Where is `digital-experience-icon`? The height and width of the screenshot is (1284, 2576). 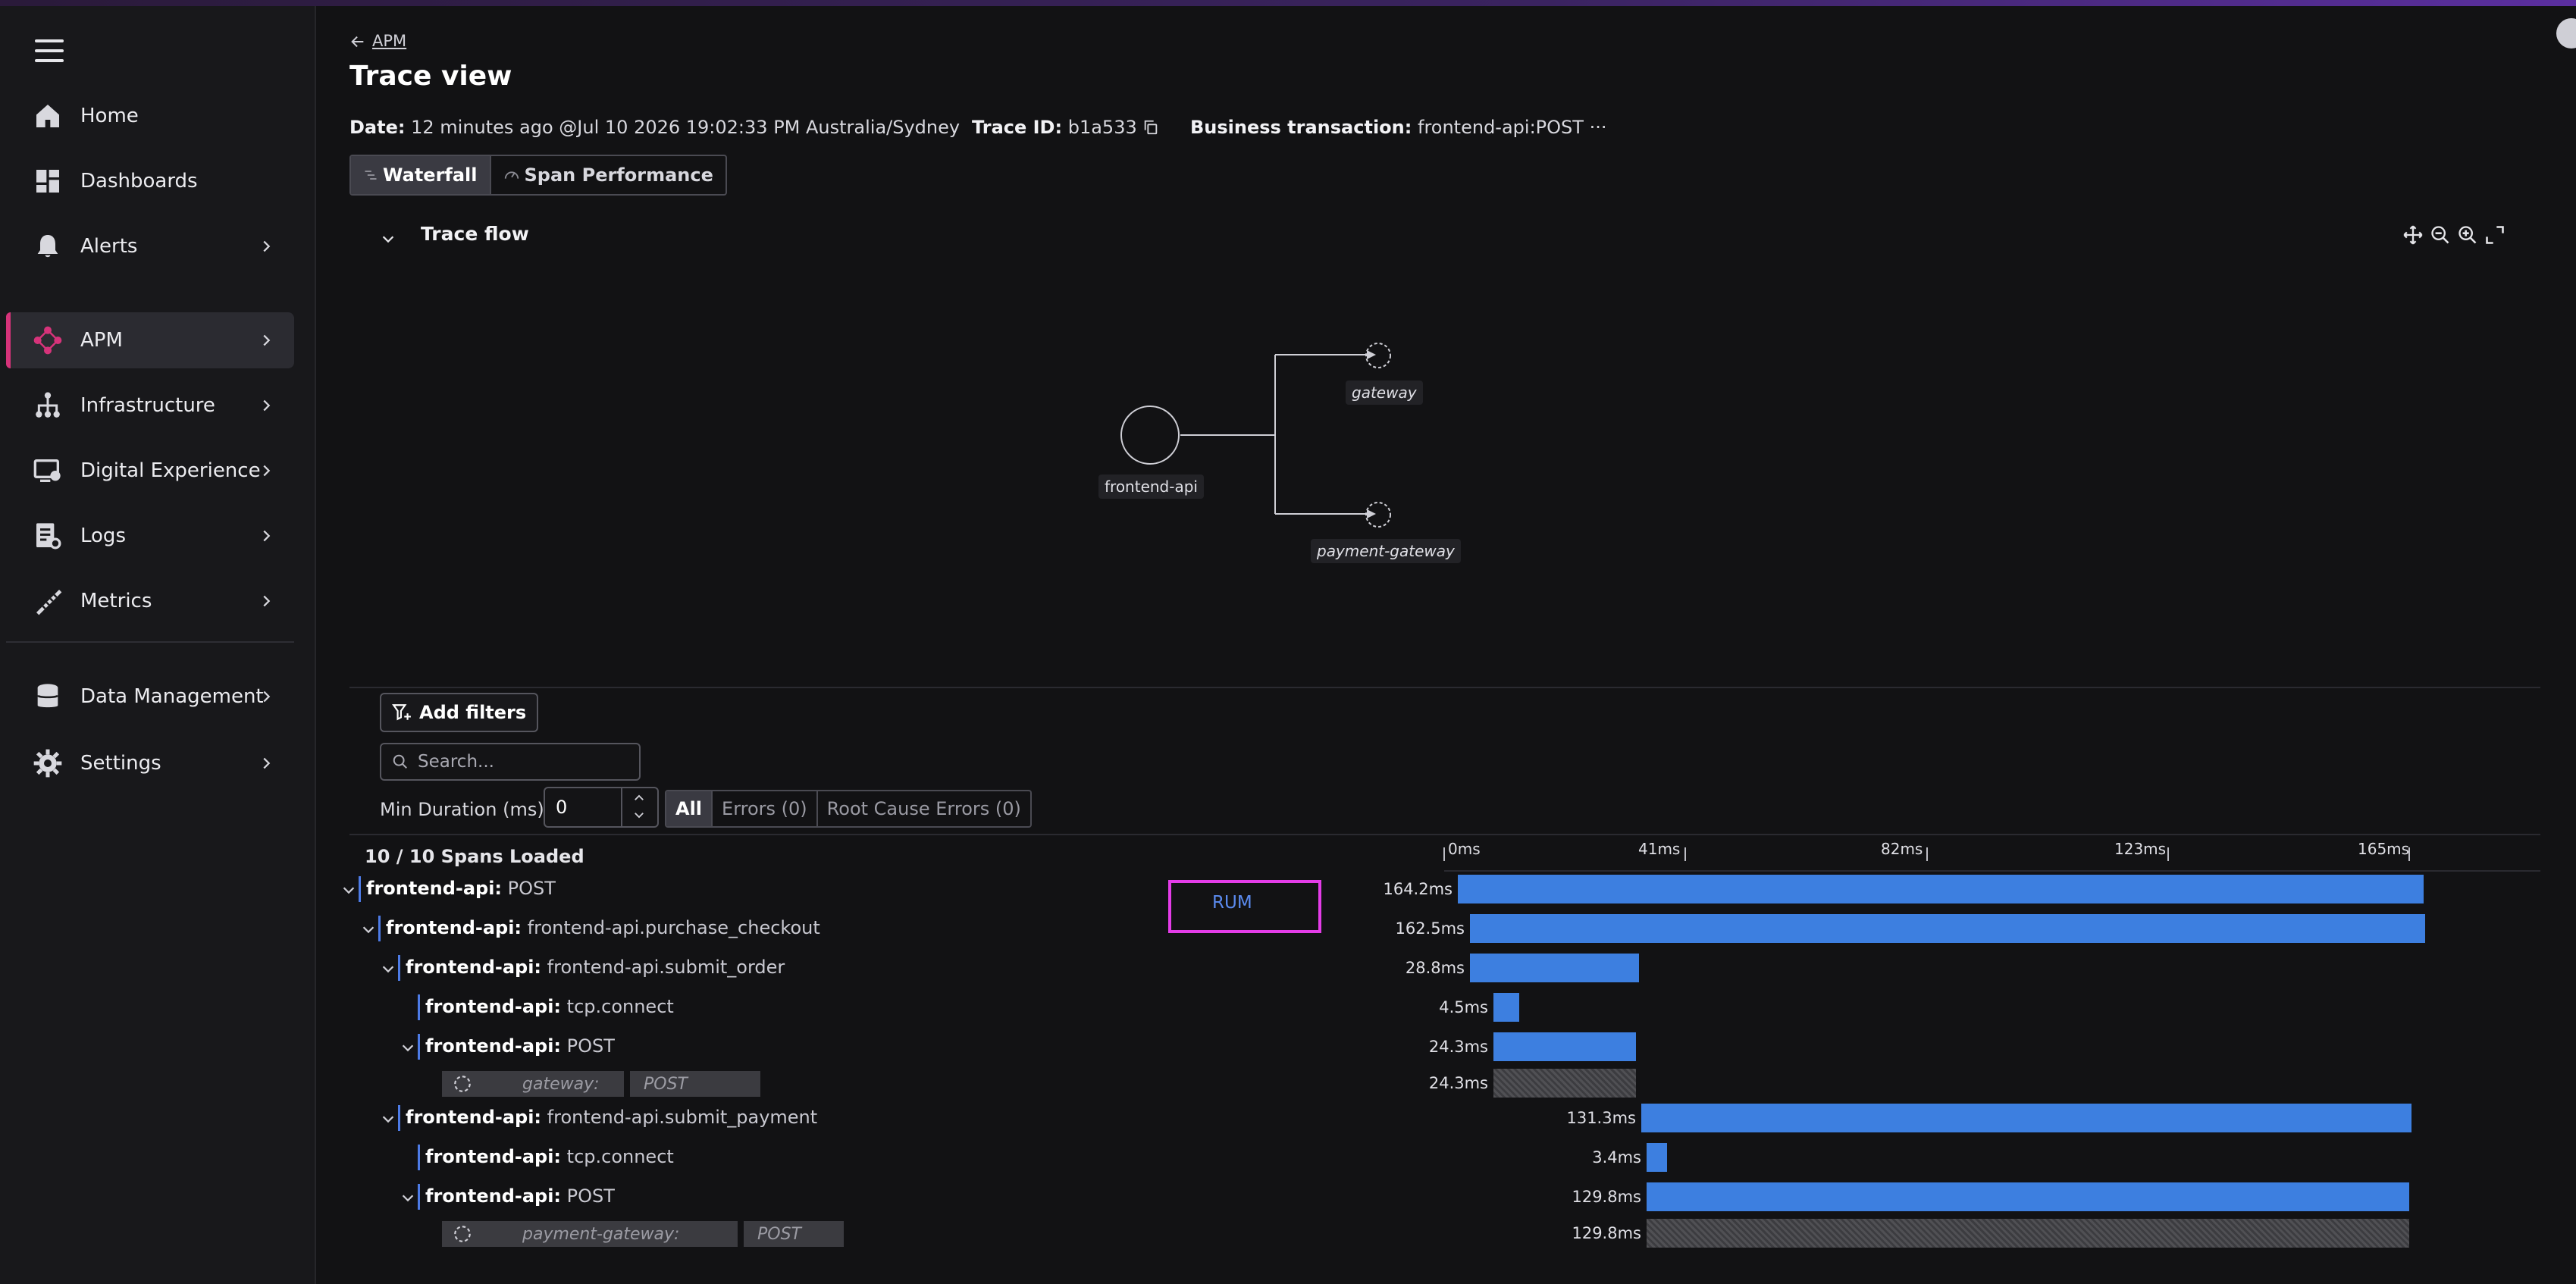
digital-experience-icon is located at coordinates (47, 470).